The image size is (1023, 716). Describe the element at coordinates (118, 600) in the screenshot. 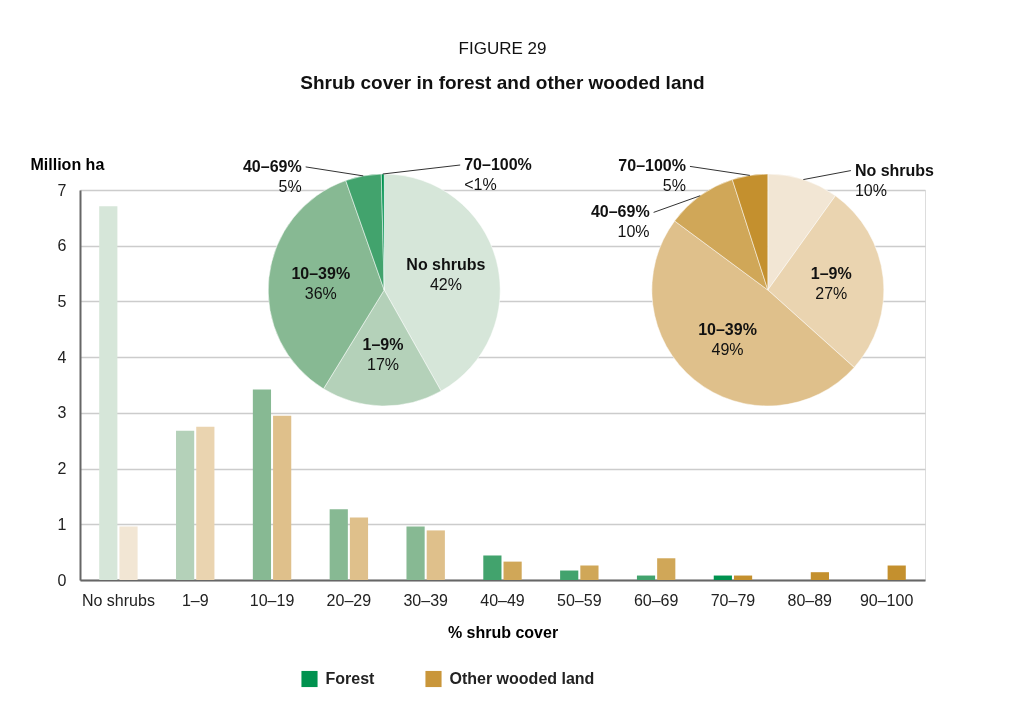

I see `x-tick-label: No shrubs` at that location.